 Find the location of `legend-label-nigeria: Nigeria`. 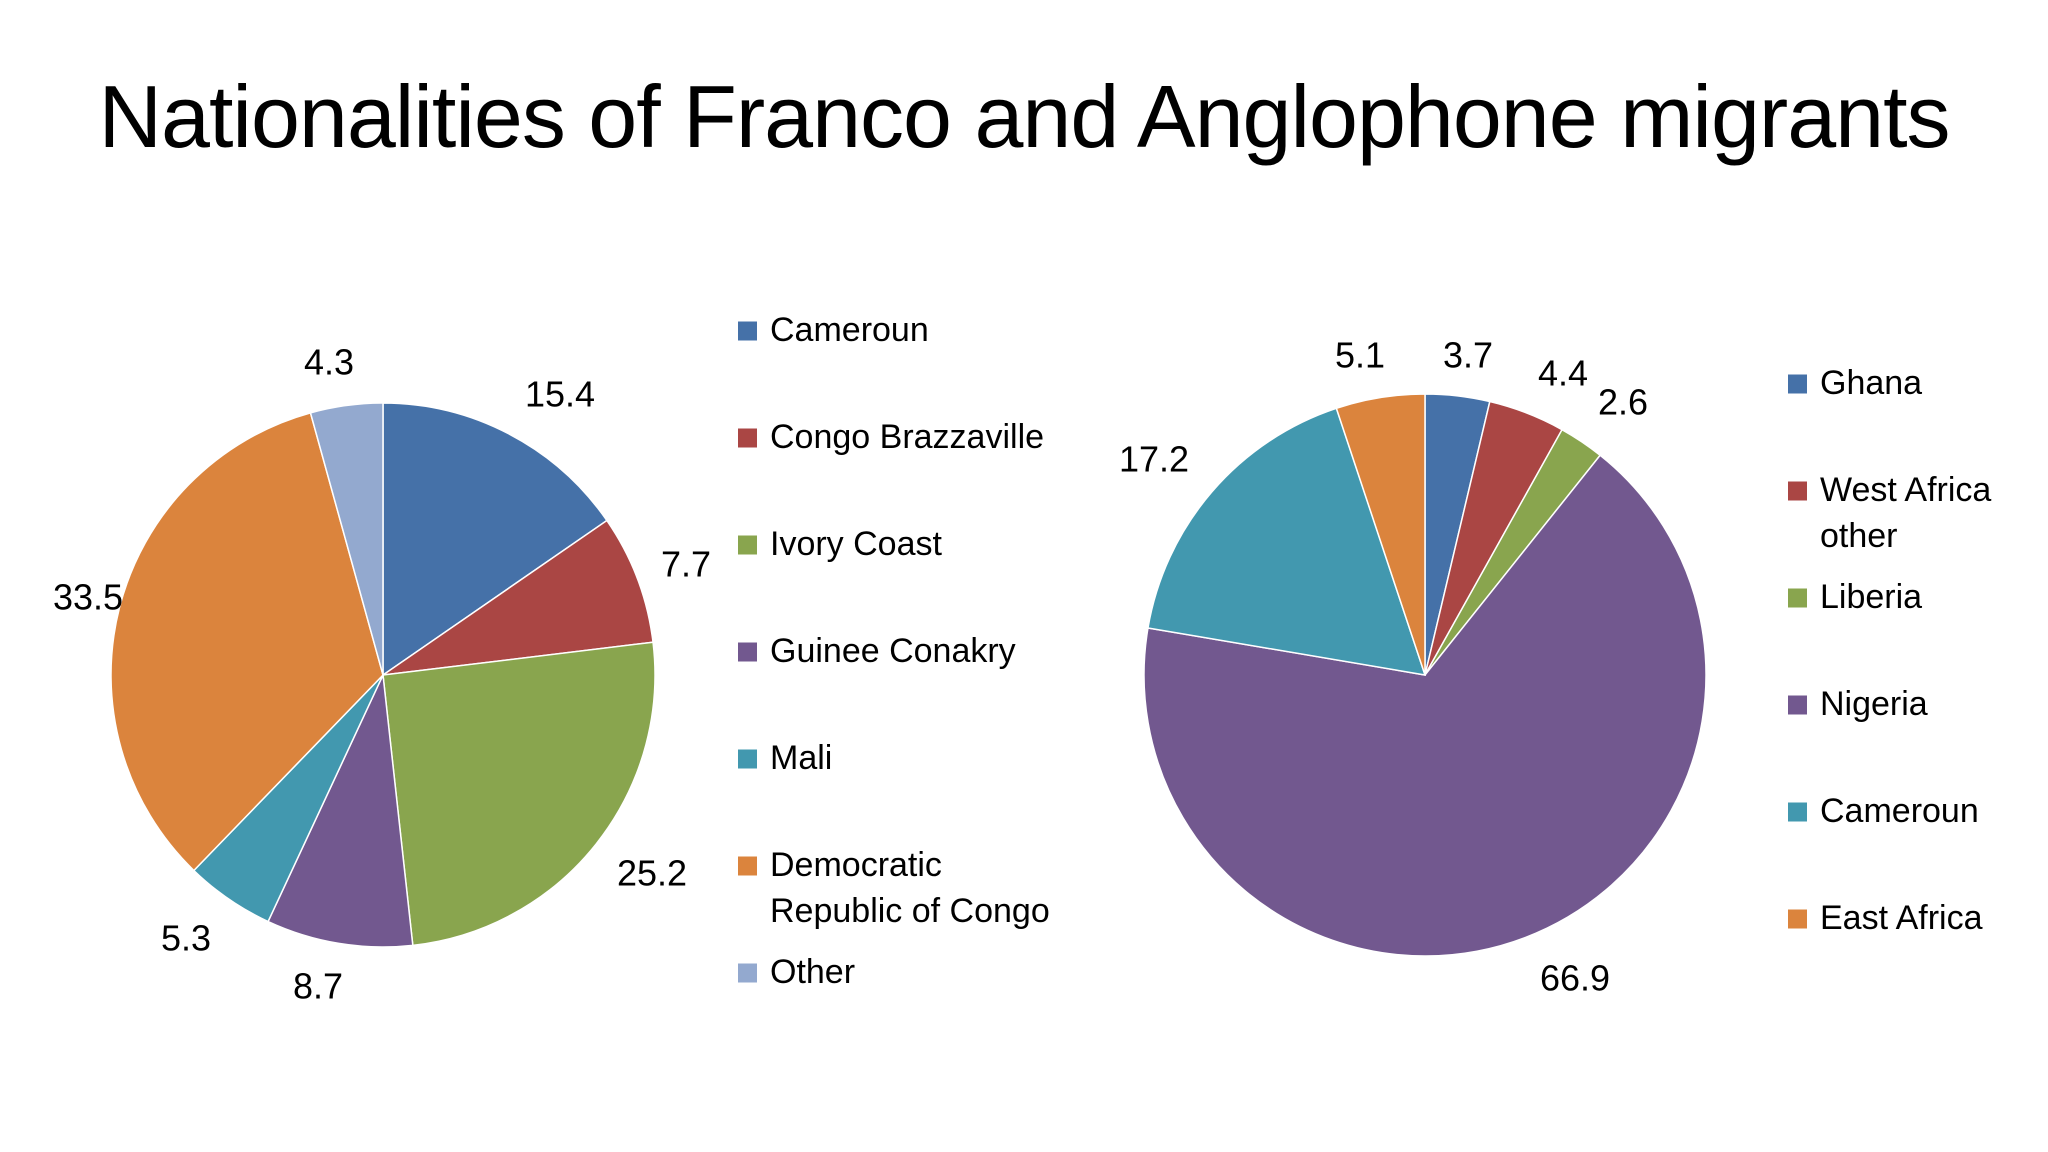

legend-label-nigeria: Nigeria is located at coordinates (1874, 704).